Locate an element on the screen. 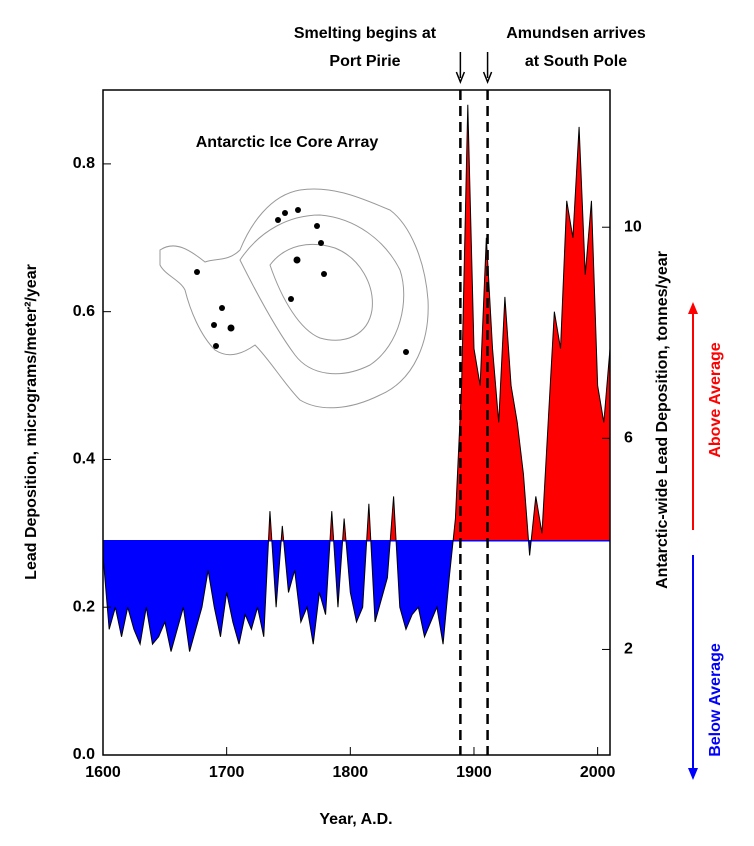 The width and height of the screenshot is (754, 846). event-label: at South Pole is located at coordinates (576, 61).